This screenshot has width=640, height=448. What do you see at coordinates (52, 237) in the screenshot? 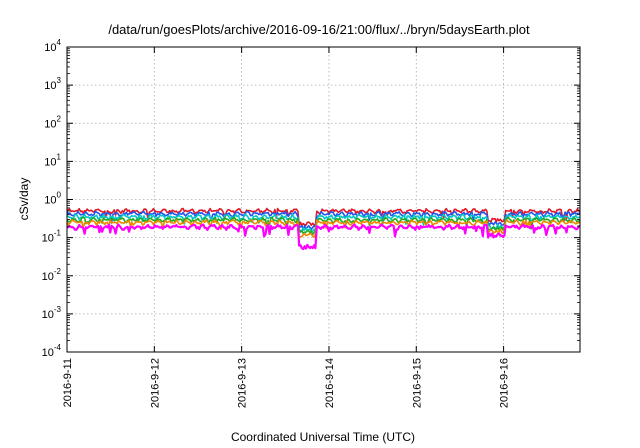
I see `y-tick-label: 10⁻¹` at bounding box center [52, 237].